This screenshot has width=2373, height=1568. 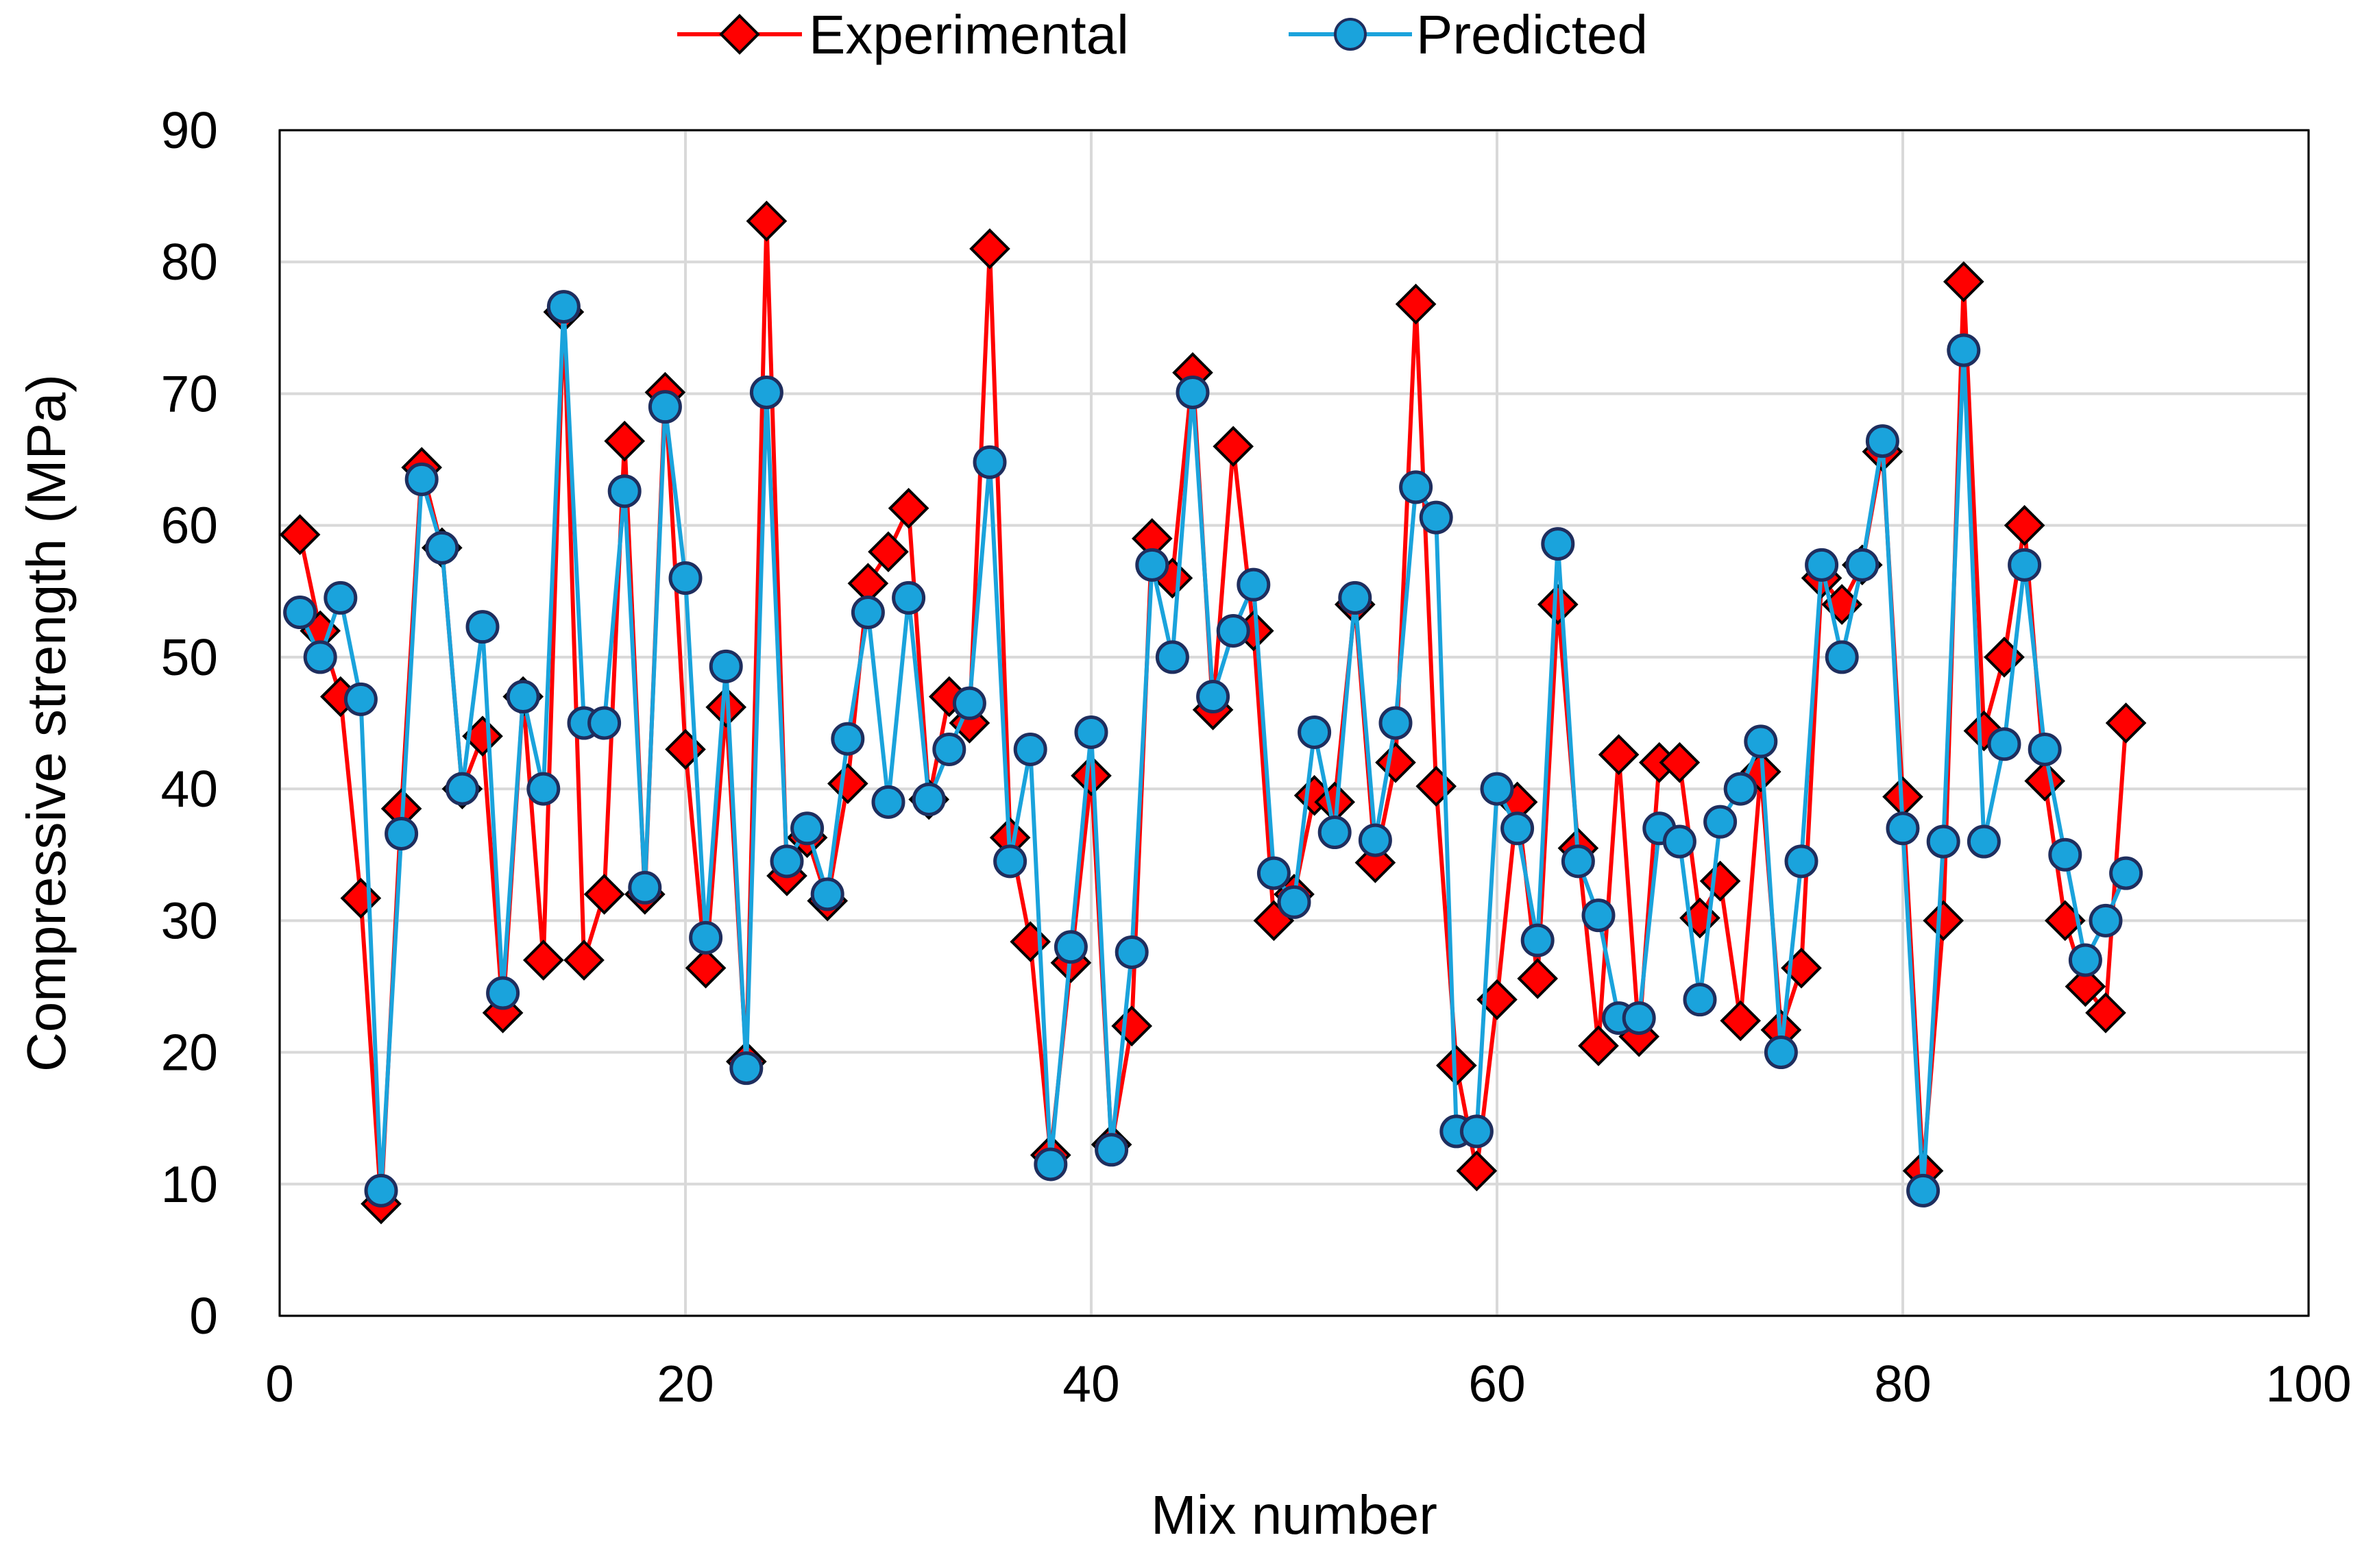 What do you see at coordinates (203, 1316) in the screenshot?
I see `y-tick-label: 0` at bounding box center [203, 1316].